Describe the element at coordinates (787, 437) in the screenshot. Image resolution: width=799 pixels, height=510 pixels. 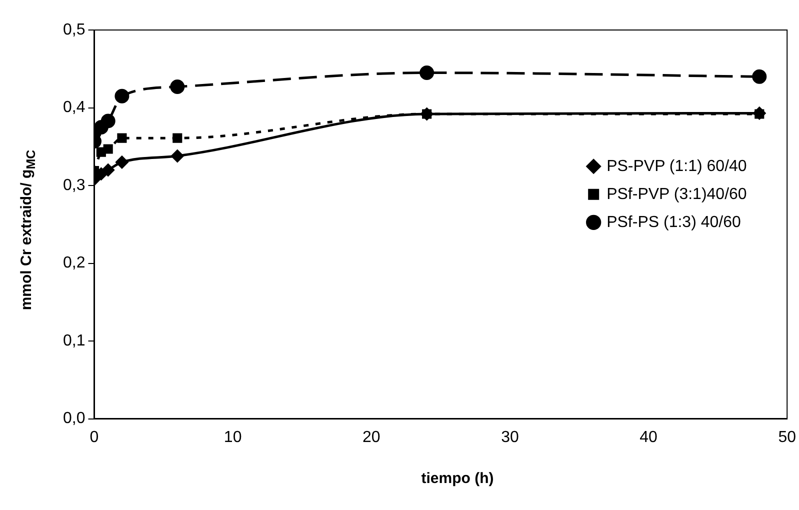
I see `x-tick-label: 50` at that location.